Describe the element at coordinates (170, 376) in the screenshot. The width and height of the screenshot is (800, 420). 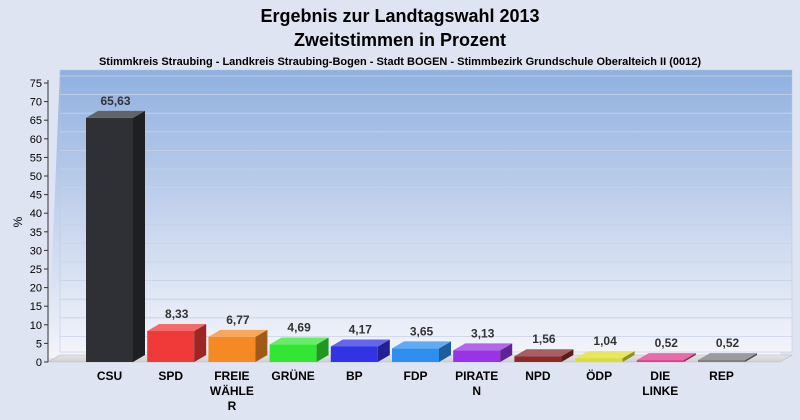
I see `category-label: SPD` at that location.